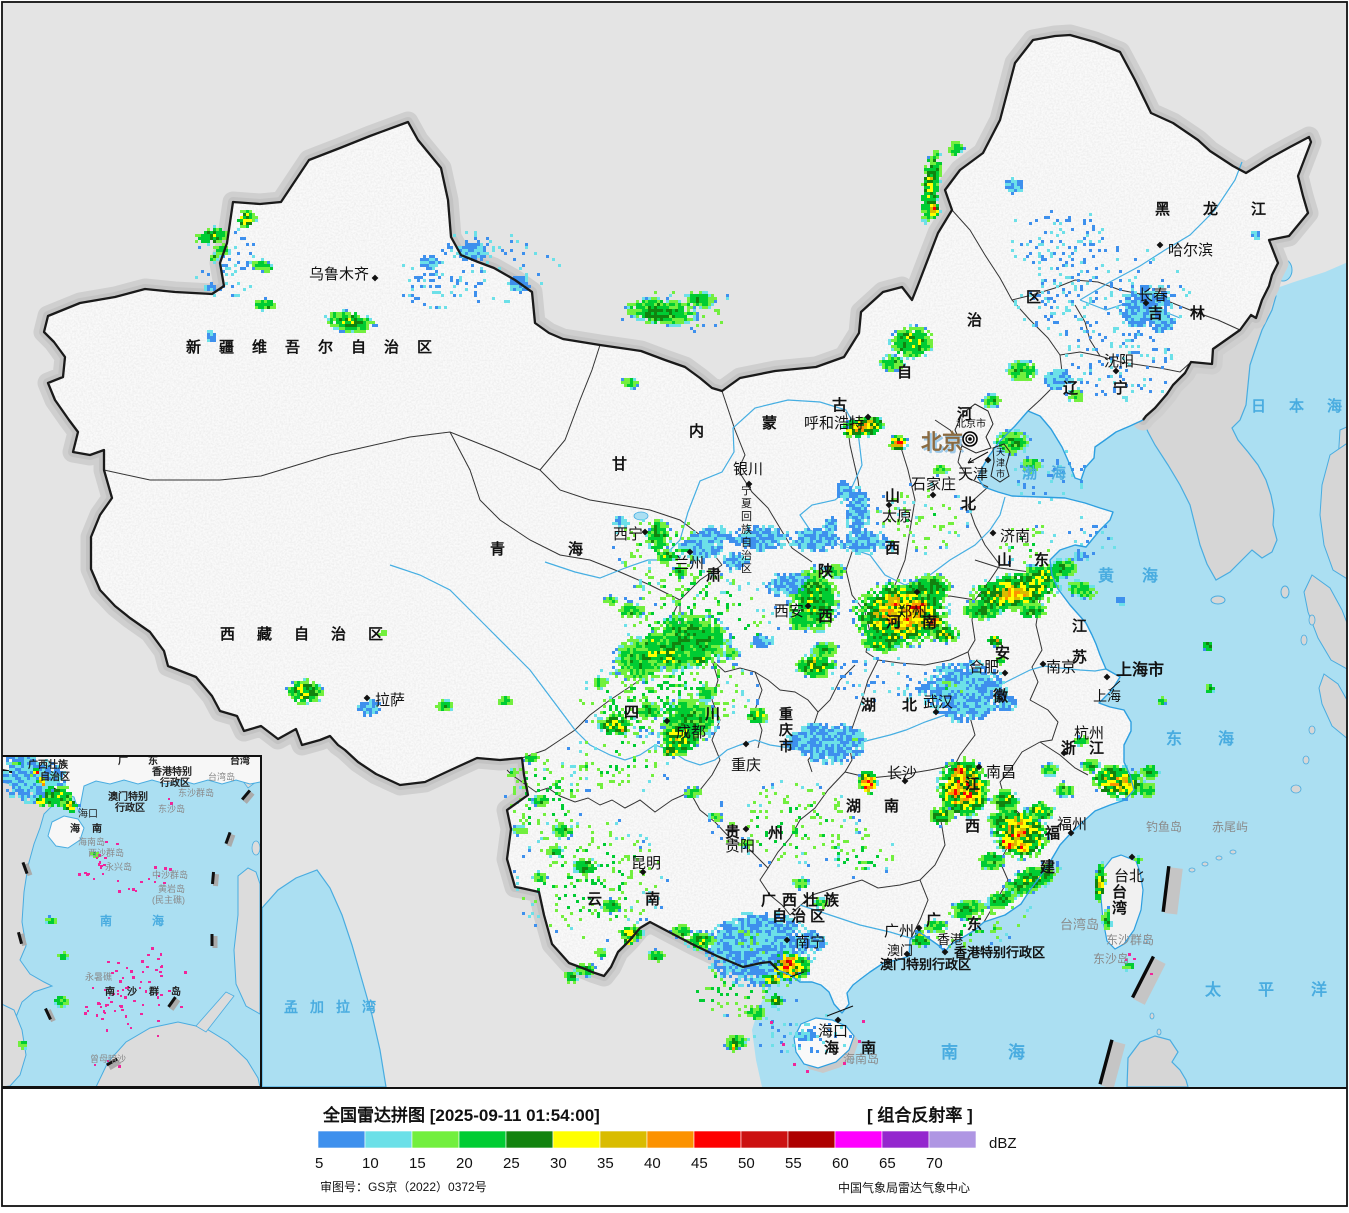 This screenshot has width=1349, height=1213. What do you see at coordinates (1119, 892) in the screenshot?
I see `svg-text: 台` at bounding box center [1119, 892].